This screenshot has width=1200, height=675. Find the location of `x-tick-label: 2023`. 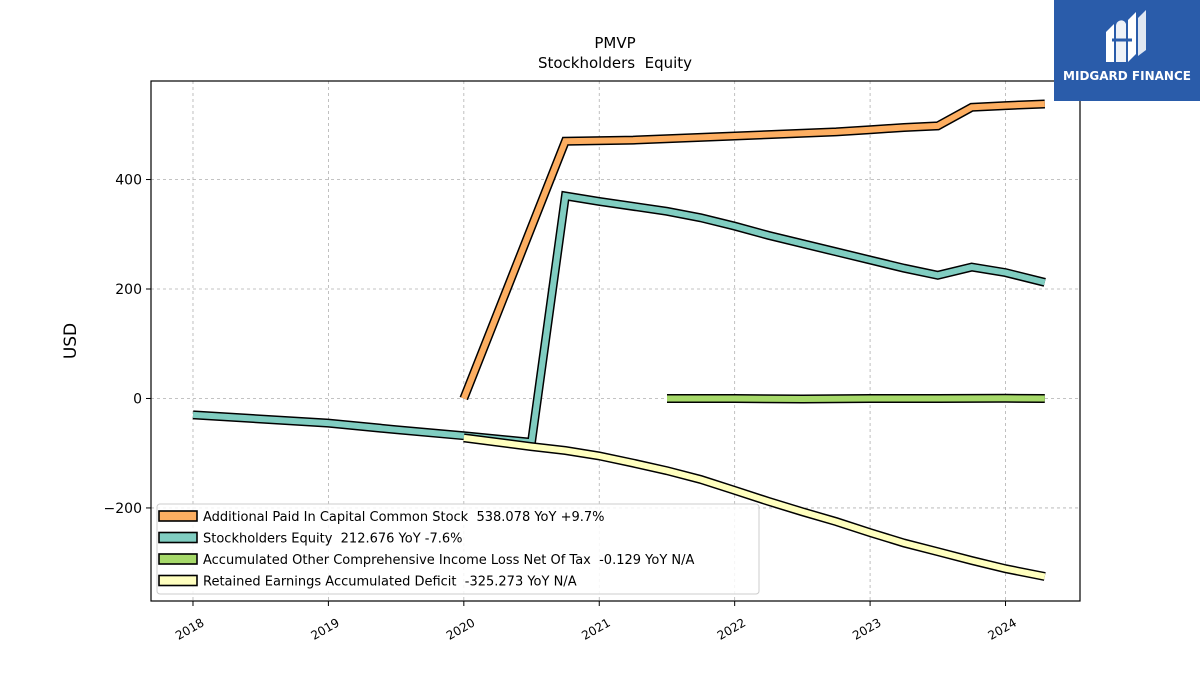

x-tick-label: 2023 is located at coordinates (866, 628).